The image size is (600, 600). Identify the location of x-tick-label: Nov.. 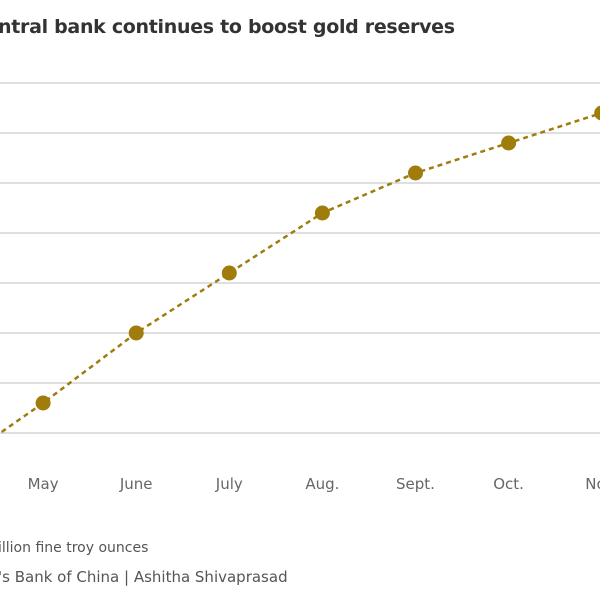
(592, 484).